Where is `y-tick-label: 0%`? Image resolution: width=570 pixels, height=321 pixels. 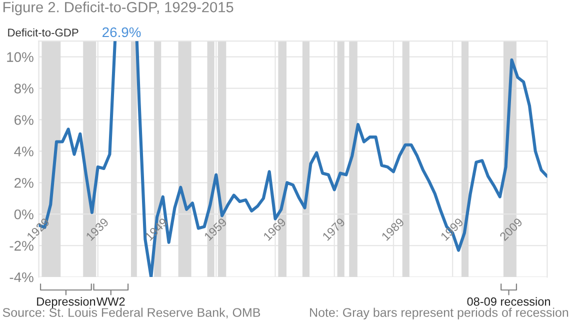 y-tick-label: 0% is located at coordinates (24, 214).